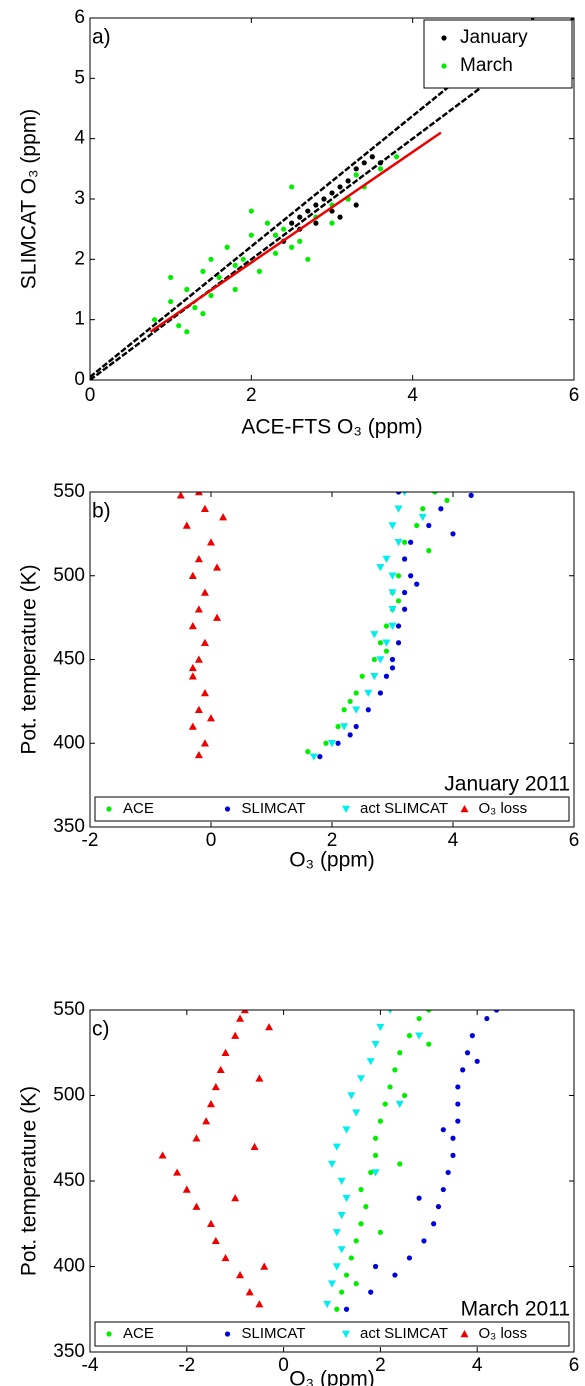 This screenshot has width=585, height=1386. Describe the element at coordinates (29, 199) in the screenshot. I see `y-axis-label: SLIMCAT O₃ (ppm)` at that location.